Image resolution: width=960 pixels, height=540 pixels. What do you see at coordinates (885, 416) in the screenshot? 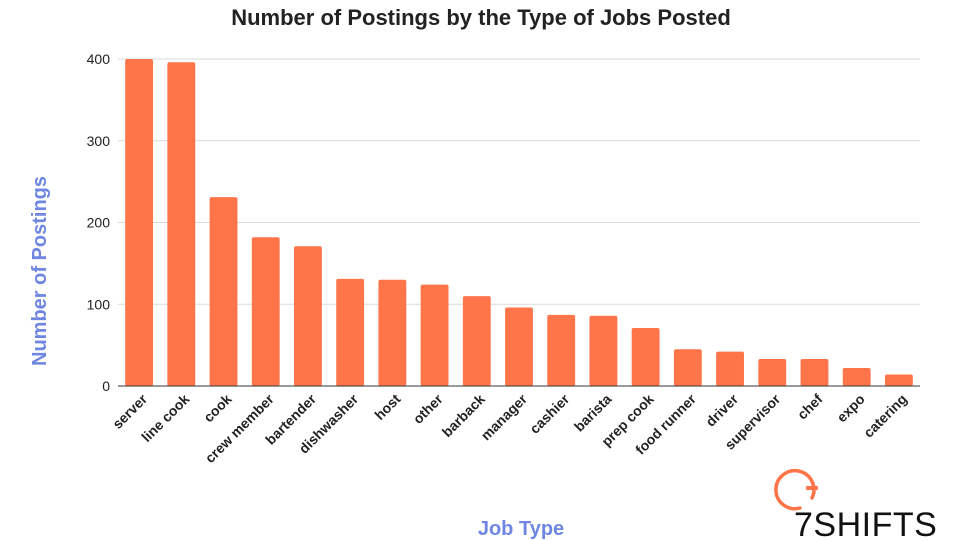
I see `x-tick-label: catering` at bounding box center [885, 416].